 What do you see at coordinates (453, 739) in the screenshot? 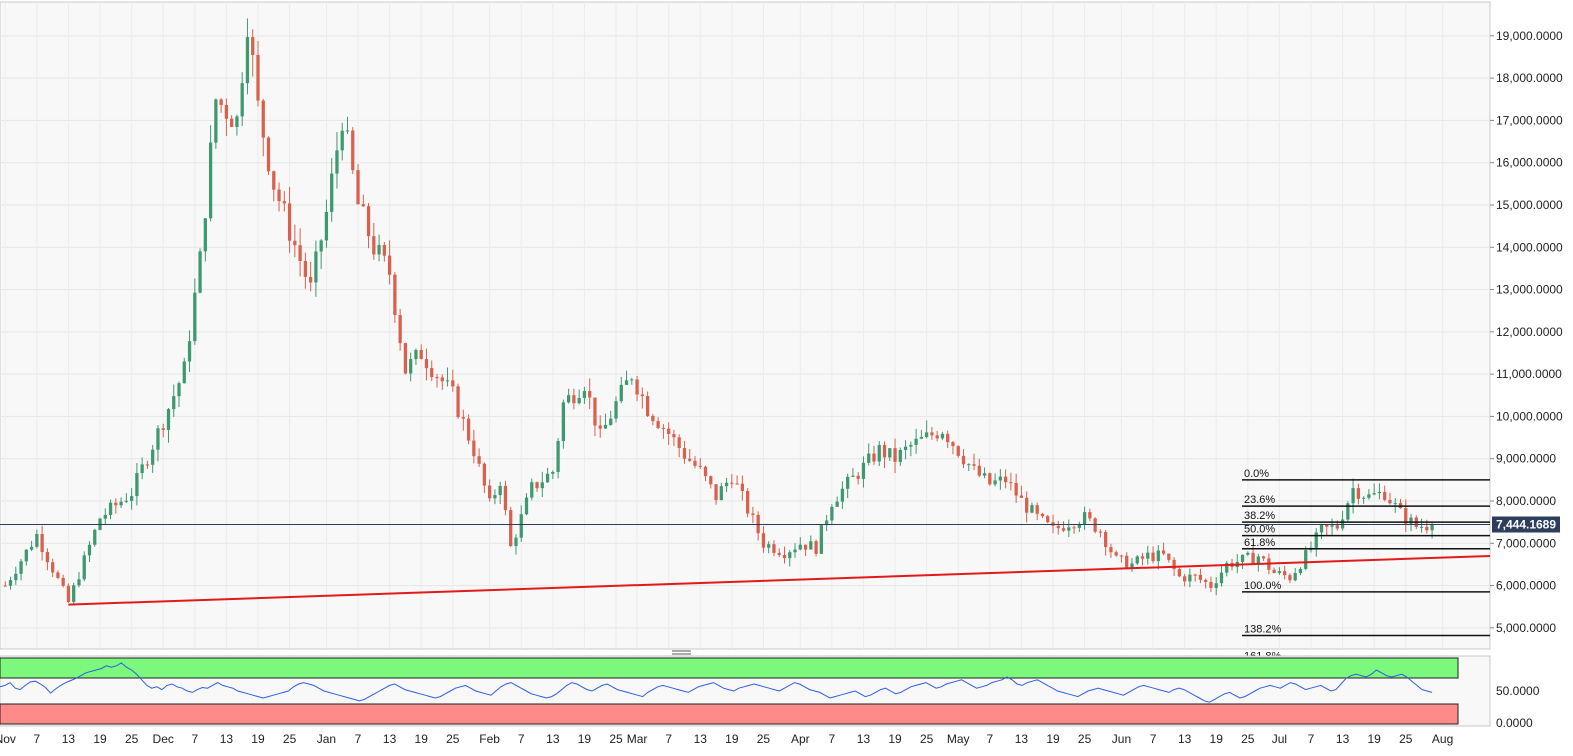
I see `time-tick-label: 25` at bounding box center [453, 739].